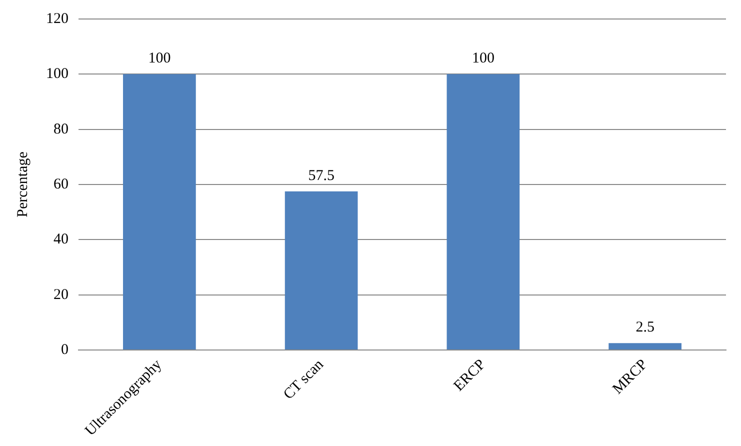  What do you see at coordinates (61, 240) in the screenshot?
I see `y-tick-label: 40` at bounding box center [61, 240].